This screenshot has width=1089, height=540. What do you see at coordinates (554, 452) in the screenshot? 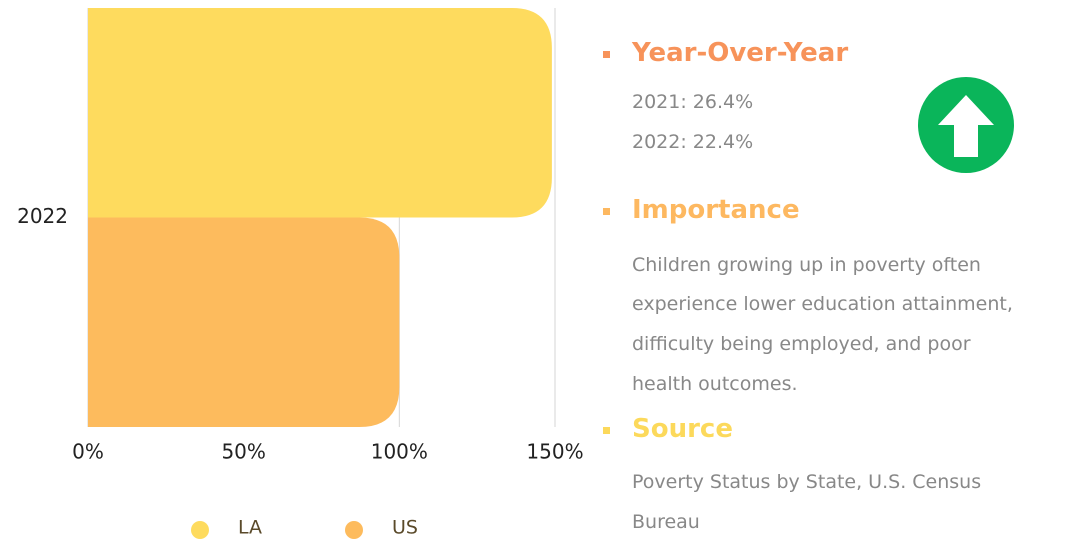
I see `x-tick-label: 150%` at bounding box center [554, 452].